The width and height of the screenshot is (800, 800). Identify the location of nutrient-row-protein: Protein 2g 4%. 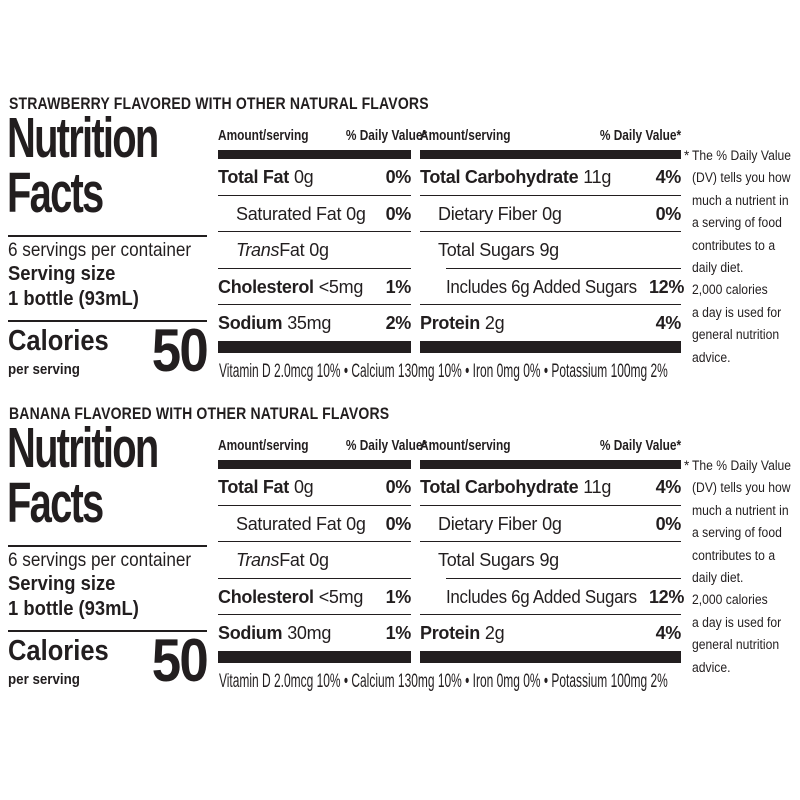
(550, 633).